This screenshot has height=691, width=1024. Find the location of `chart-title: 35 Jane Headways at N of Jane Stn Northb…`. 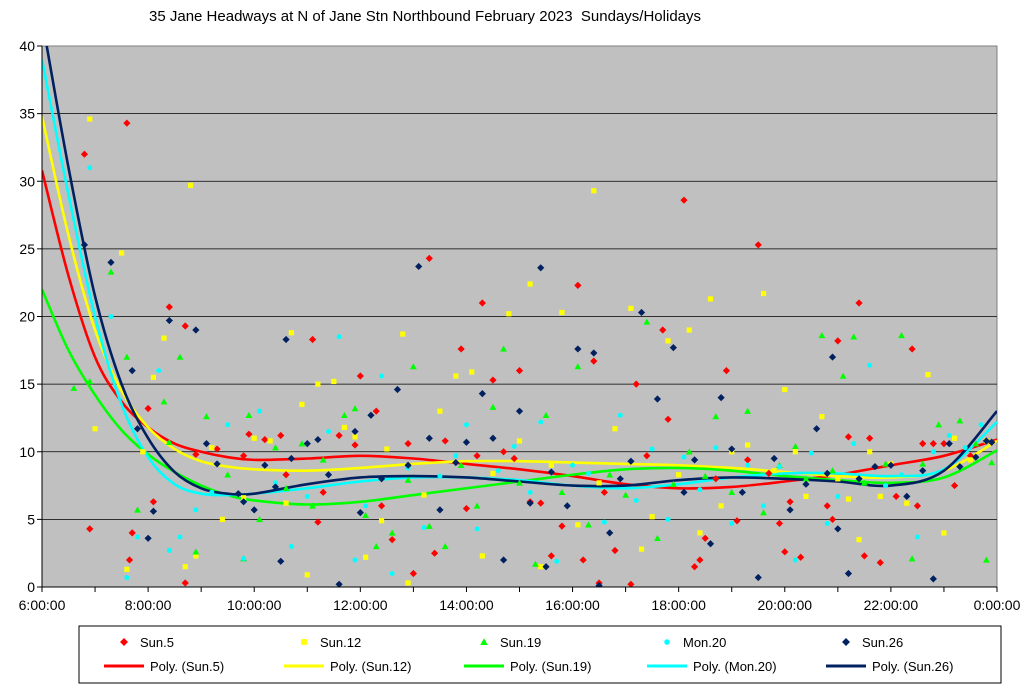

chart-title: 35 Jane Headways at N of Jane Stn Northb… is located at coordinates (425, 16).